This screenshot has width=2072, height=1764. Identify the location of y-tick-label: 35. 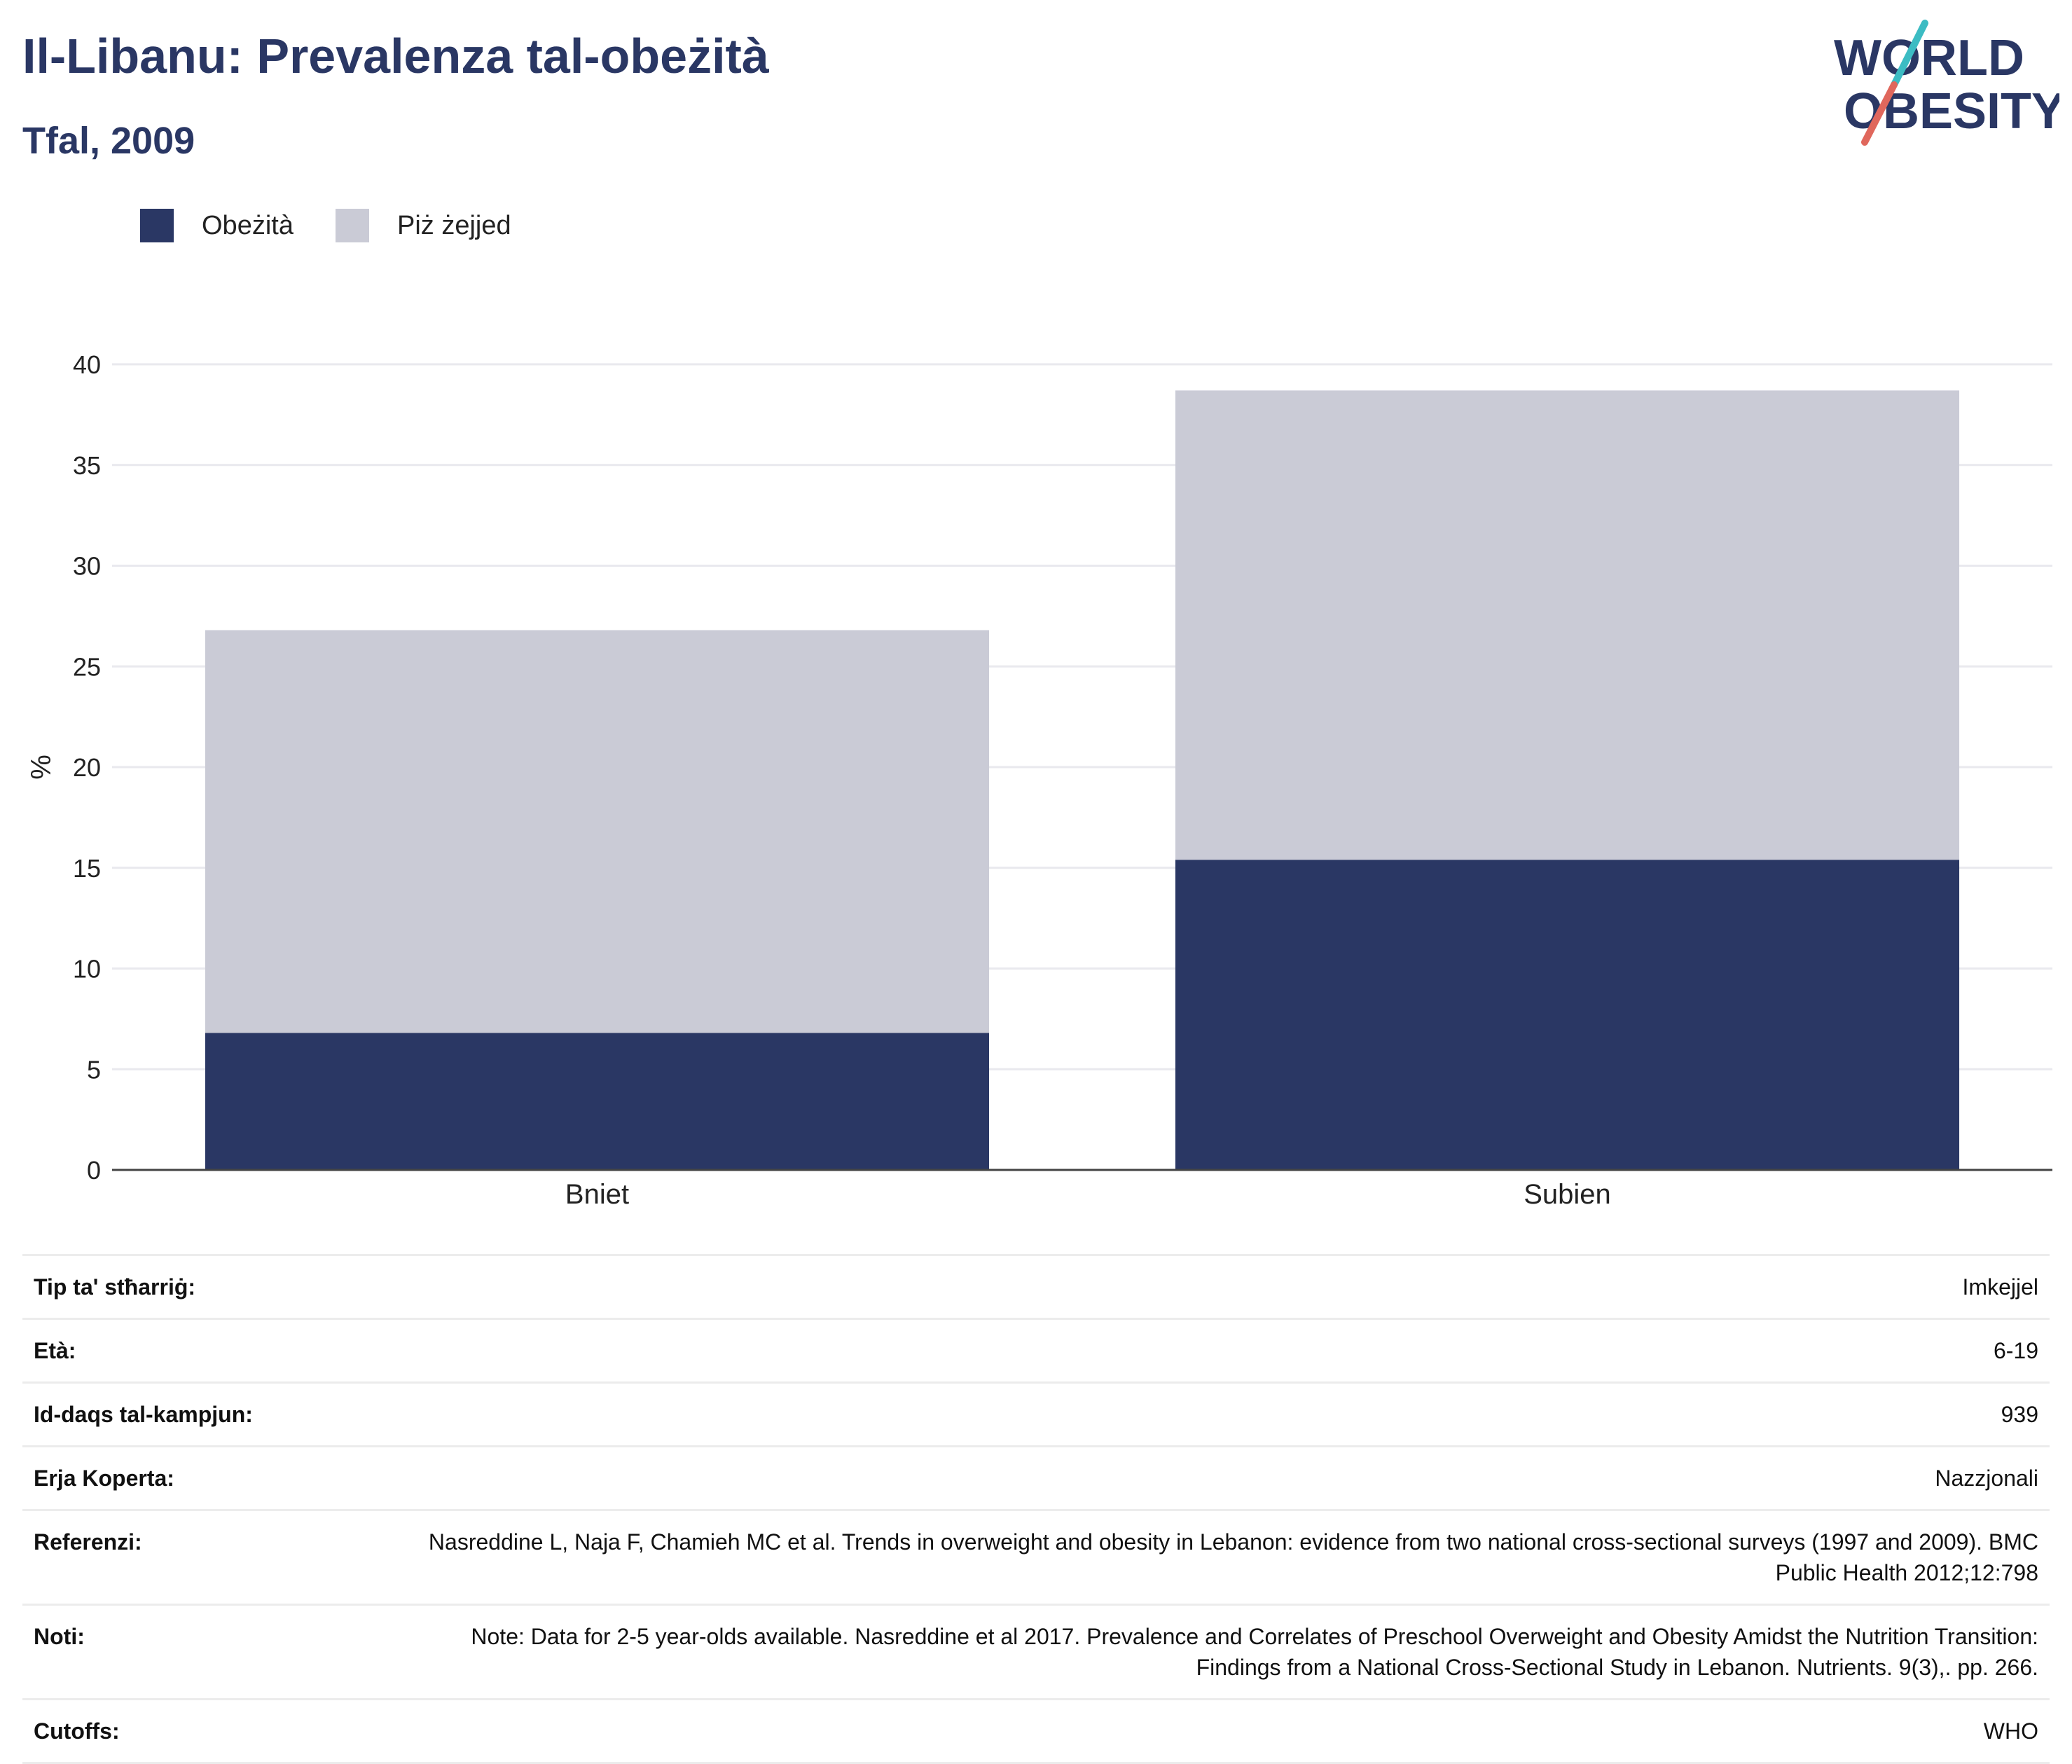
(87, 466).